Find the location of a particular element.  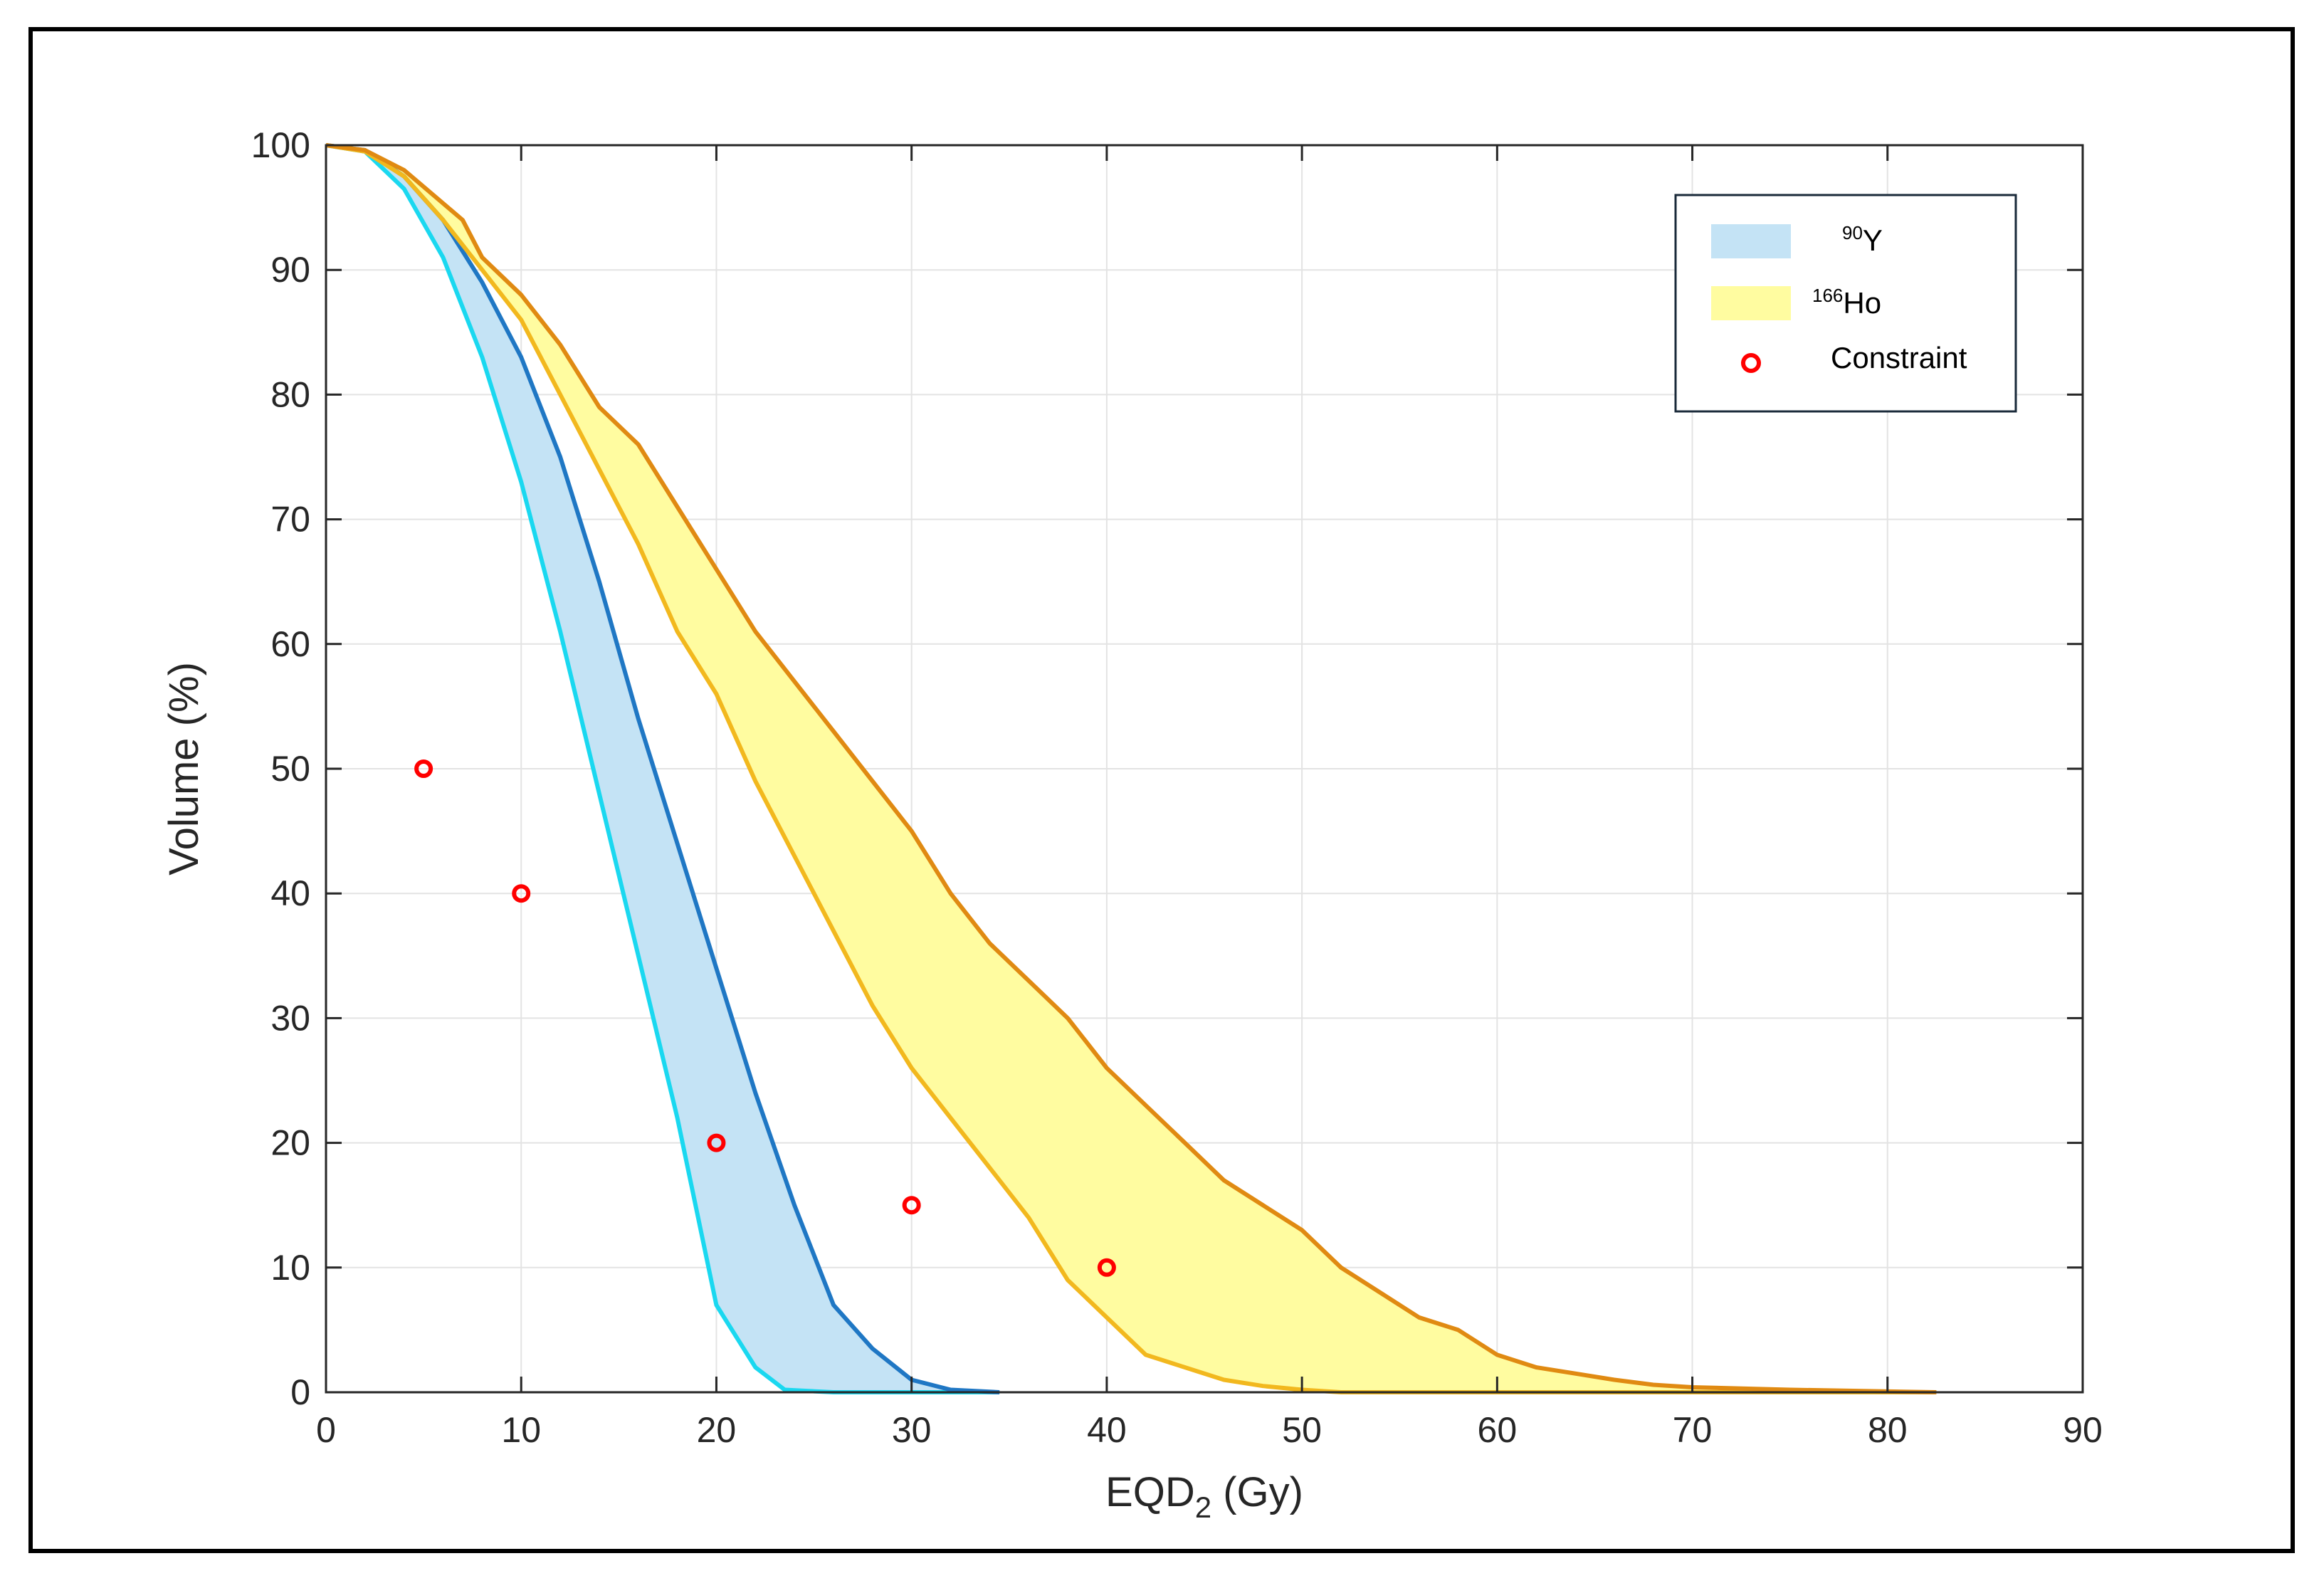

x-tick-label-90: 90 is located at coordinates (2083, 1430).